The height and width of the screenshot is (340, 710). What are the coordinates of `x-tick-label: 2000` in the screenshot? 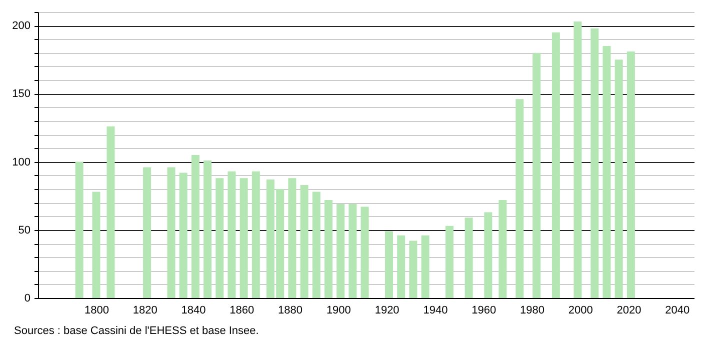 It's located at (580, 310).